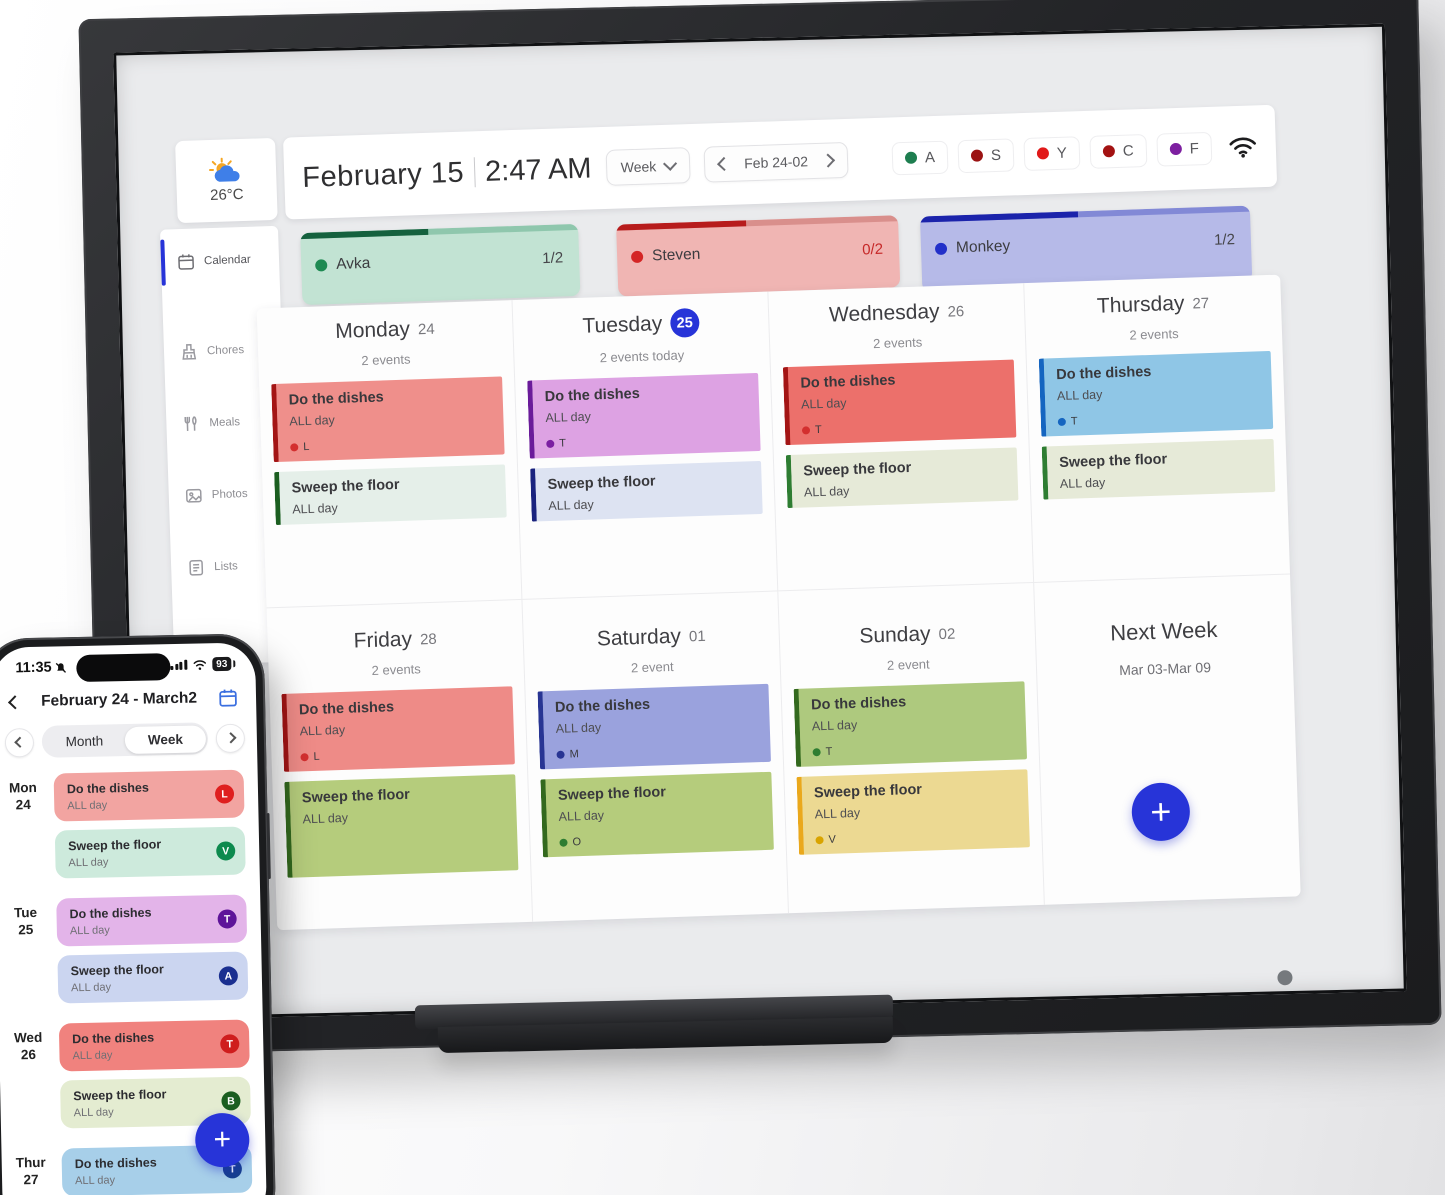 The height and width of the screenshot is (1195, 1445). Describe the element at coordinates (33, 668) in the screenshot. I see `status-time: 11:35` at that location.